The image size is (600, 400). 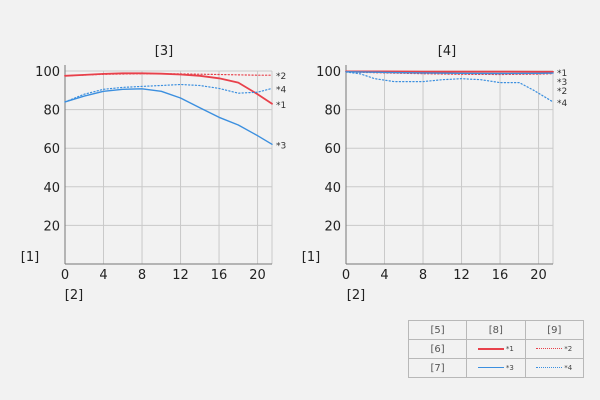 I want to click on legend-series-label: *1, so click(x=509, y=348).